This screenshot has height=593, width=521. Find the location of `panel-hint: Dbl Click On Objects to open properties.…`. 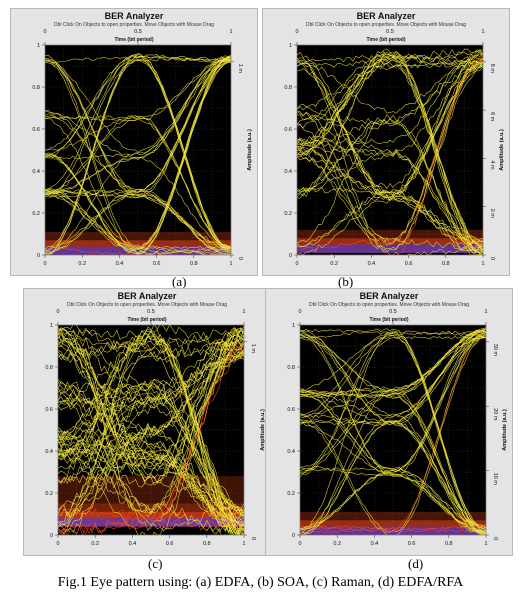

panel-hint: Dbl Click On Objects to open properties.… is located at coordinates (389, 305).